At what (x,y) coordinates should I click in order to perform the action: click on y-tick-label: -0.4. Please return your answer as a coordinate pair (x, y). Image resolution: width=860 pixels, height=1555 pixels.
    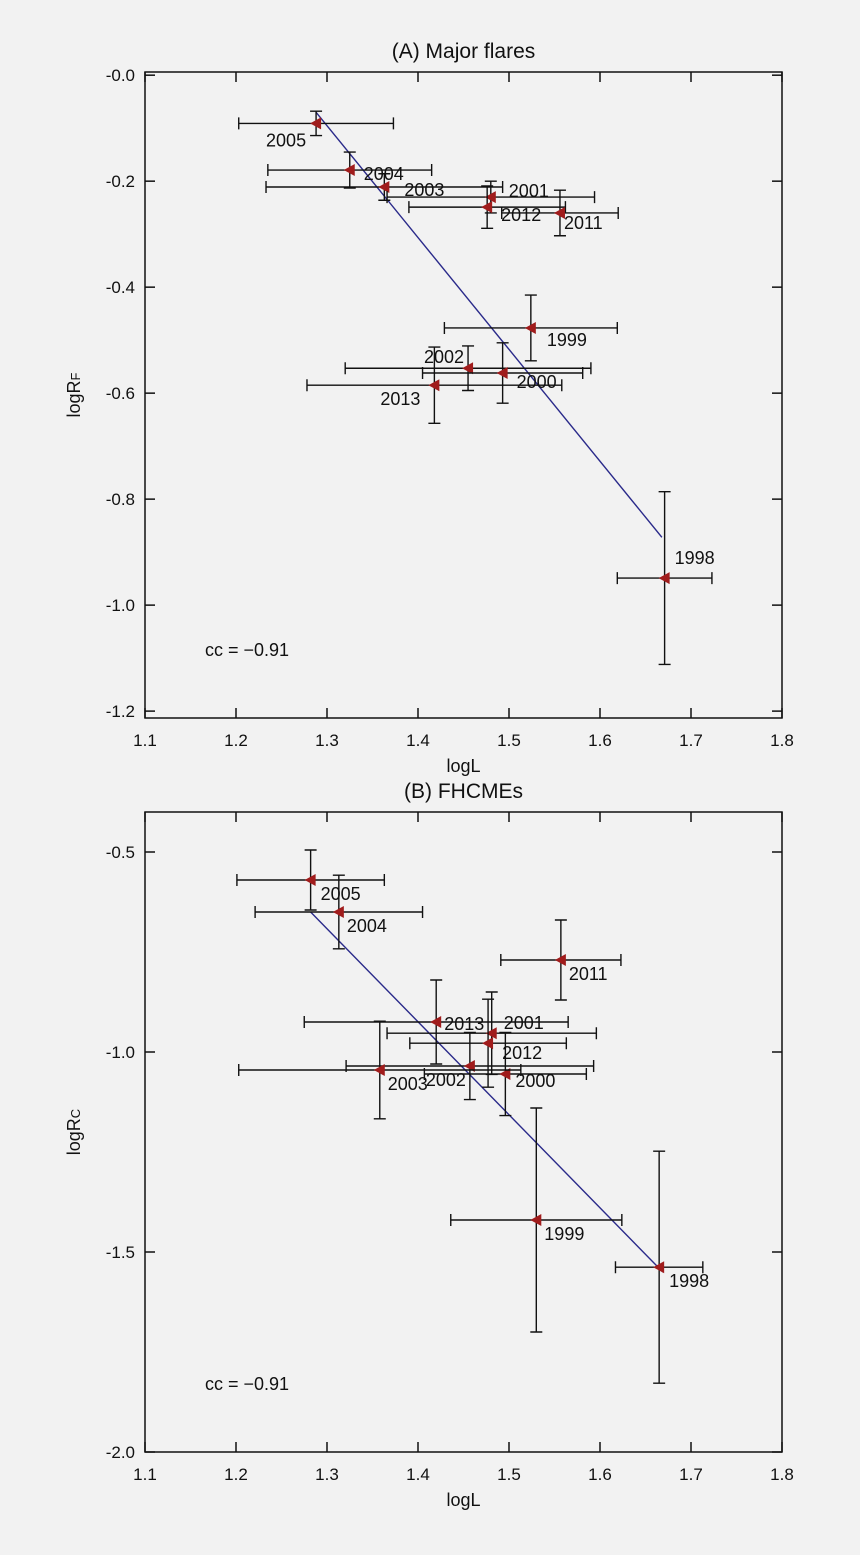
    Looking at the image, I should click on (120, 287).